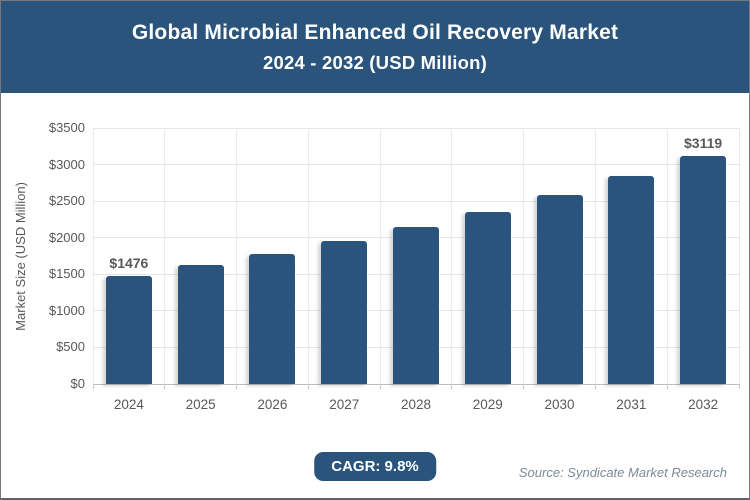 Image resolution: width=750 pixels, height=500 pixels. What do you see at coordinates (416, 404) in the screenshot?
I see `x-axis-label: 2028` at bounding box center [416, 404].